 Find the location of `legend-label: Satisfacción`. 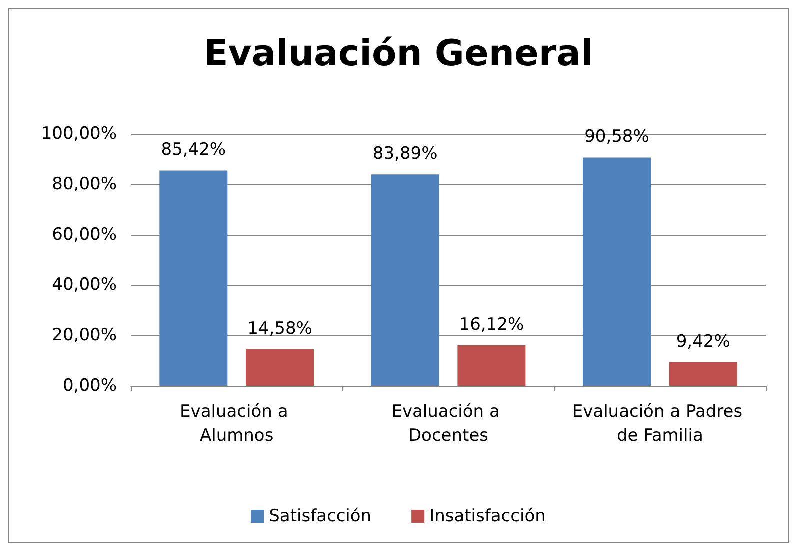

legend-label: Satisfacción is located at coordinates (320, 516).